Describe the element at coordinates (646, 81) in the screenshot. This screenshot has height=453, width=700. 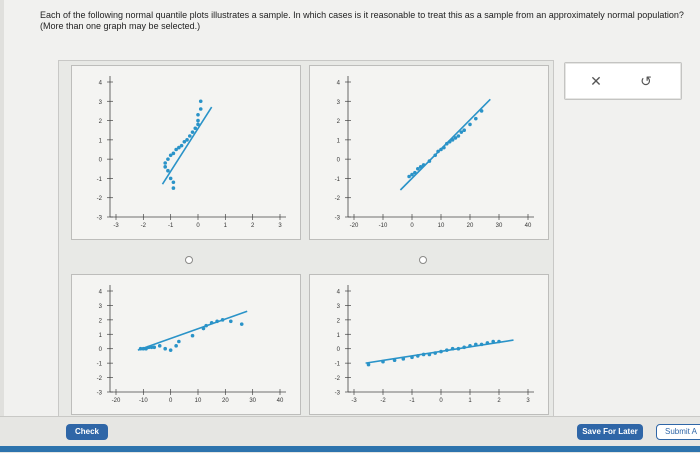
I see `undo-icon: ↺` at that location.